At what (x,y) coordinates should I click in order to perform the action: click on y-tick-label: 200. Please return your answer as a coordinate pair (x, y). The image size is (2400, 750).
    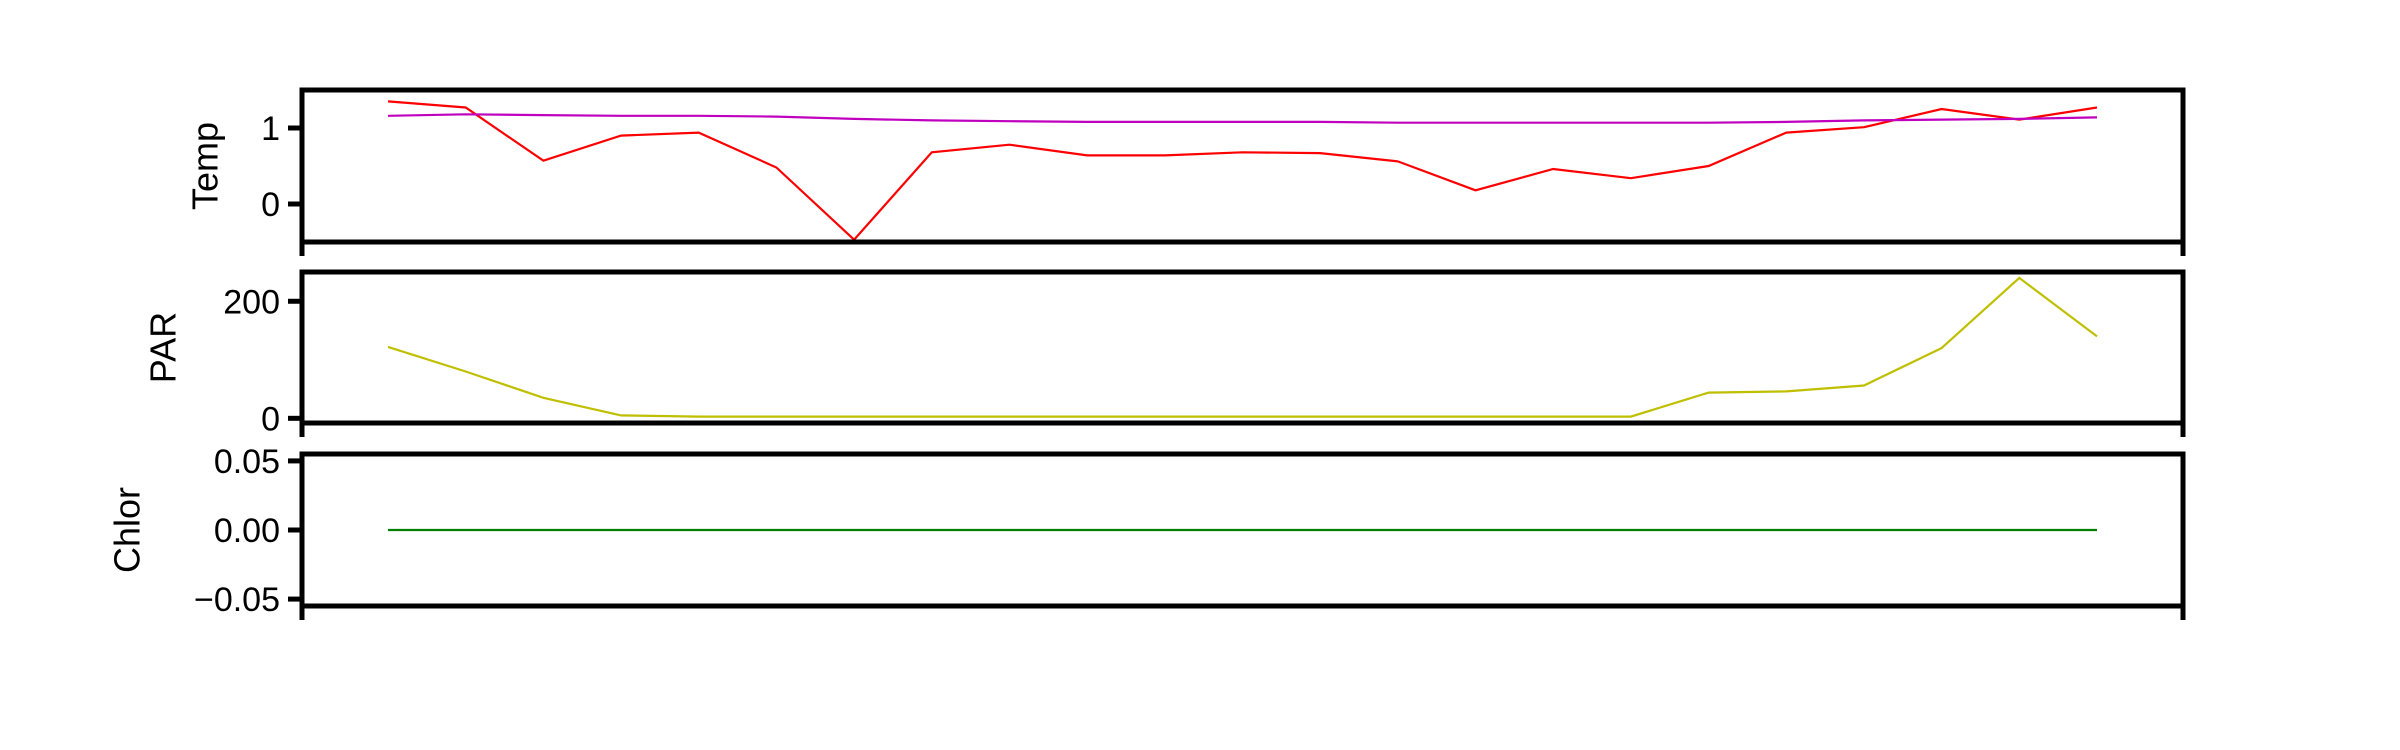
    Looking at the image, I should click on (251, 302).